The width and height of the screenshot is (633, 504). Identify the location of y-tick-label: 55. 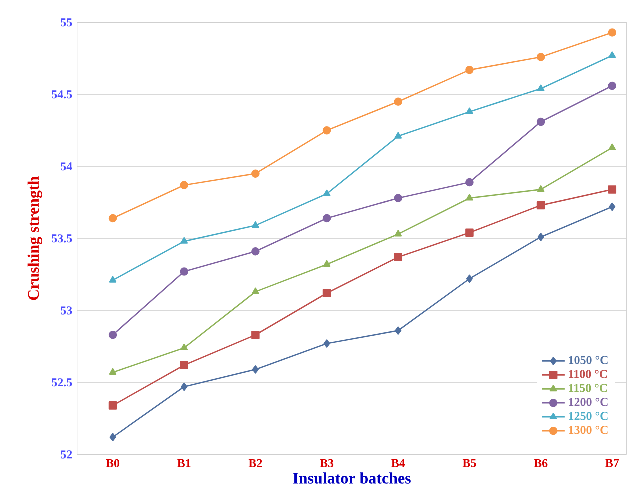
(66, 22).